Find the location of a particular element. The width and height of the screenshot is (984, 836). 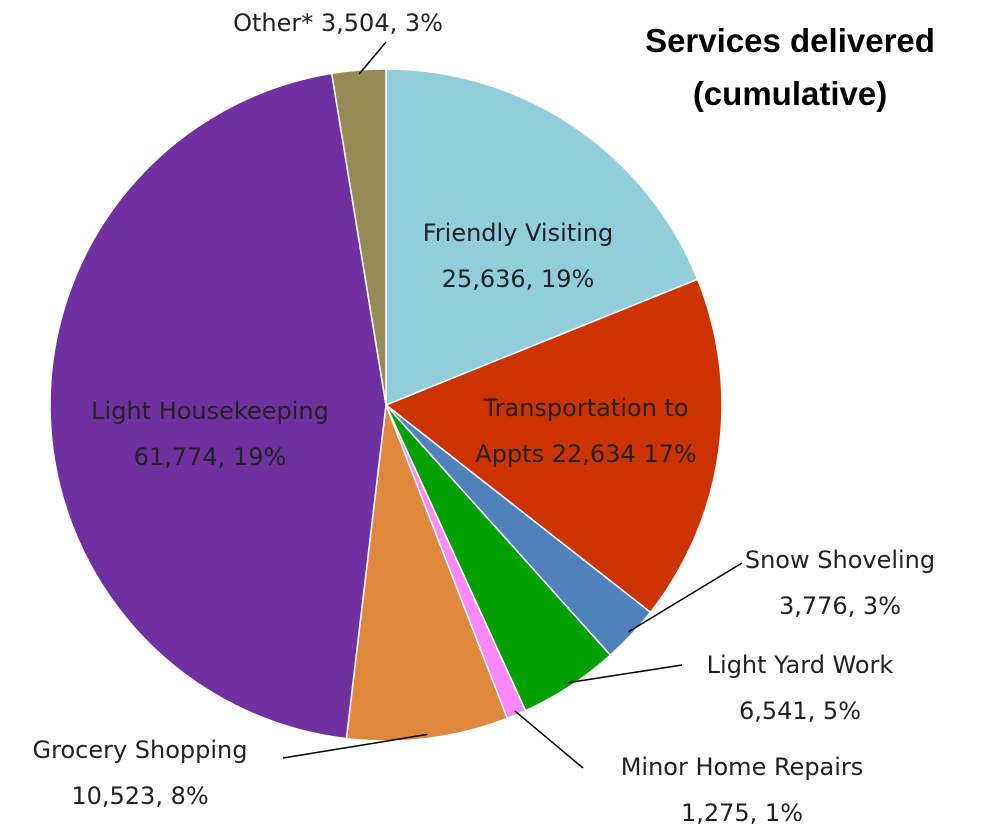

slice-category: Minor Home Repairs is located at coordinates (742, 767).